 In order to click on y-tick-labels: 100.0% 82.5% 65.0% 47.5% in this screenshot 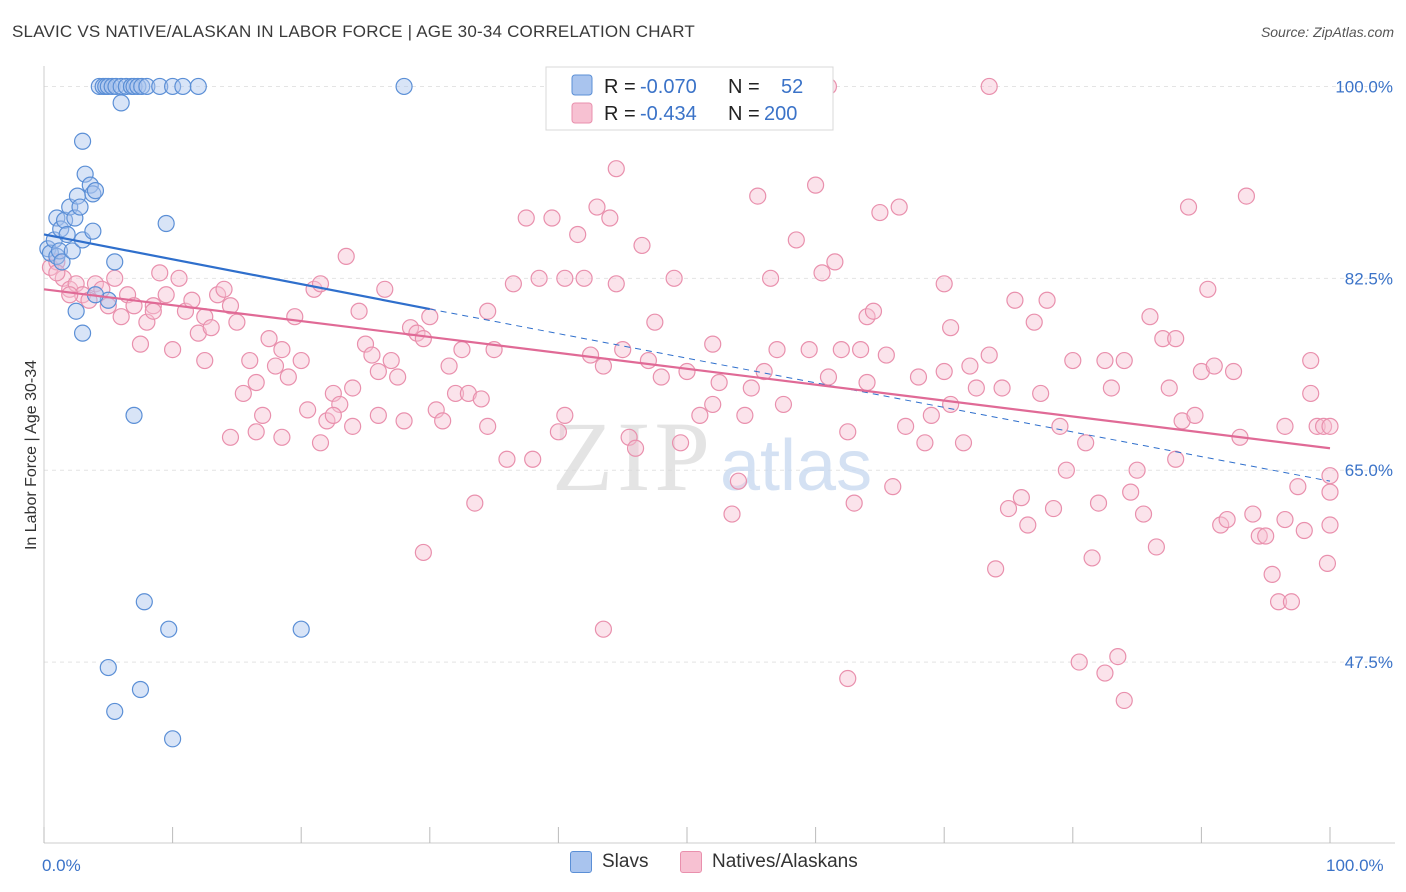, I will do `click(1364, 374)`.